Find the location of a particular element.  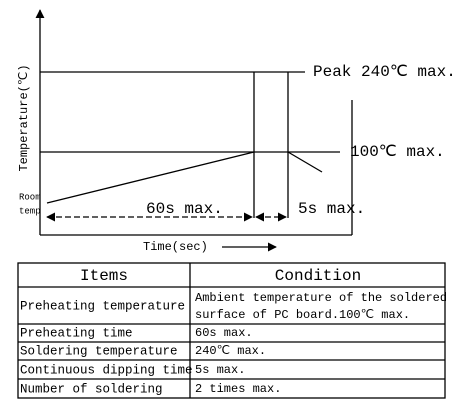

condition-cell: 5s max. is located at coordinates (220, 370).